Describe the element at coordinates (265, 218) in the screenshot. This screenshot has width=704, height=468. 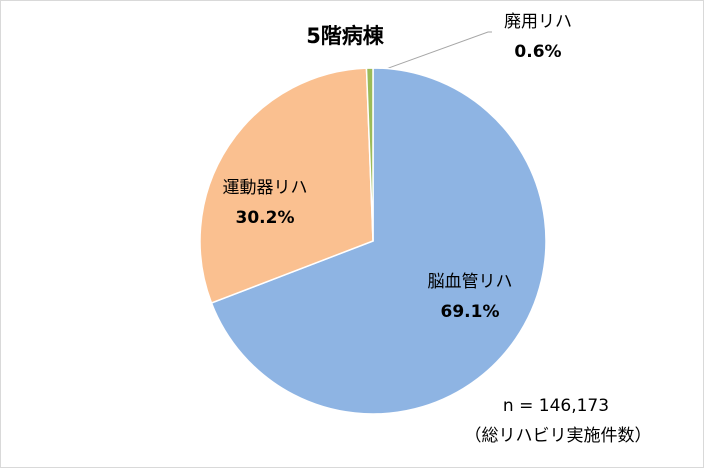
I see `value-label: 30.2%` at that location.